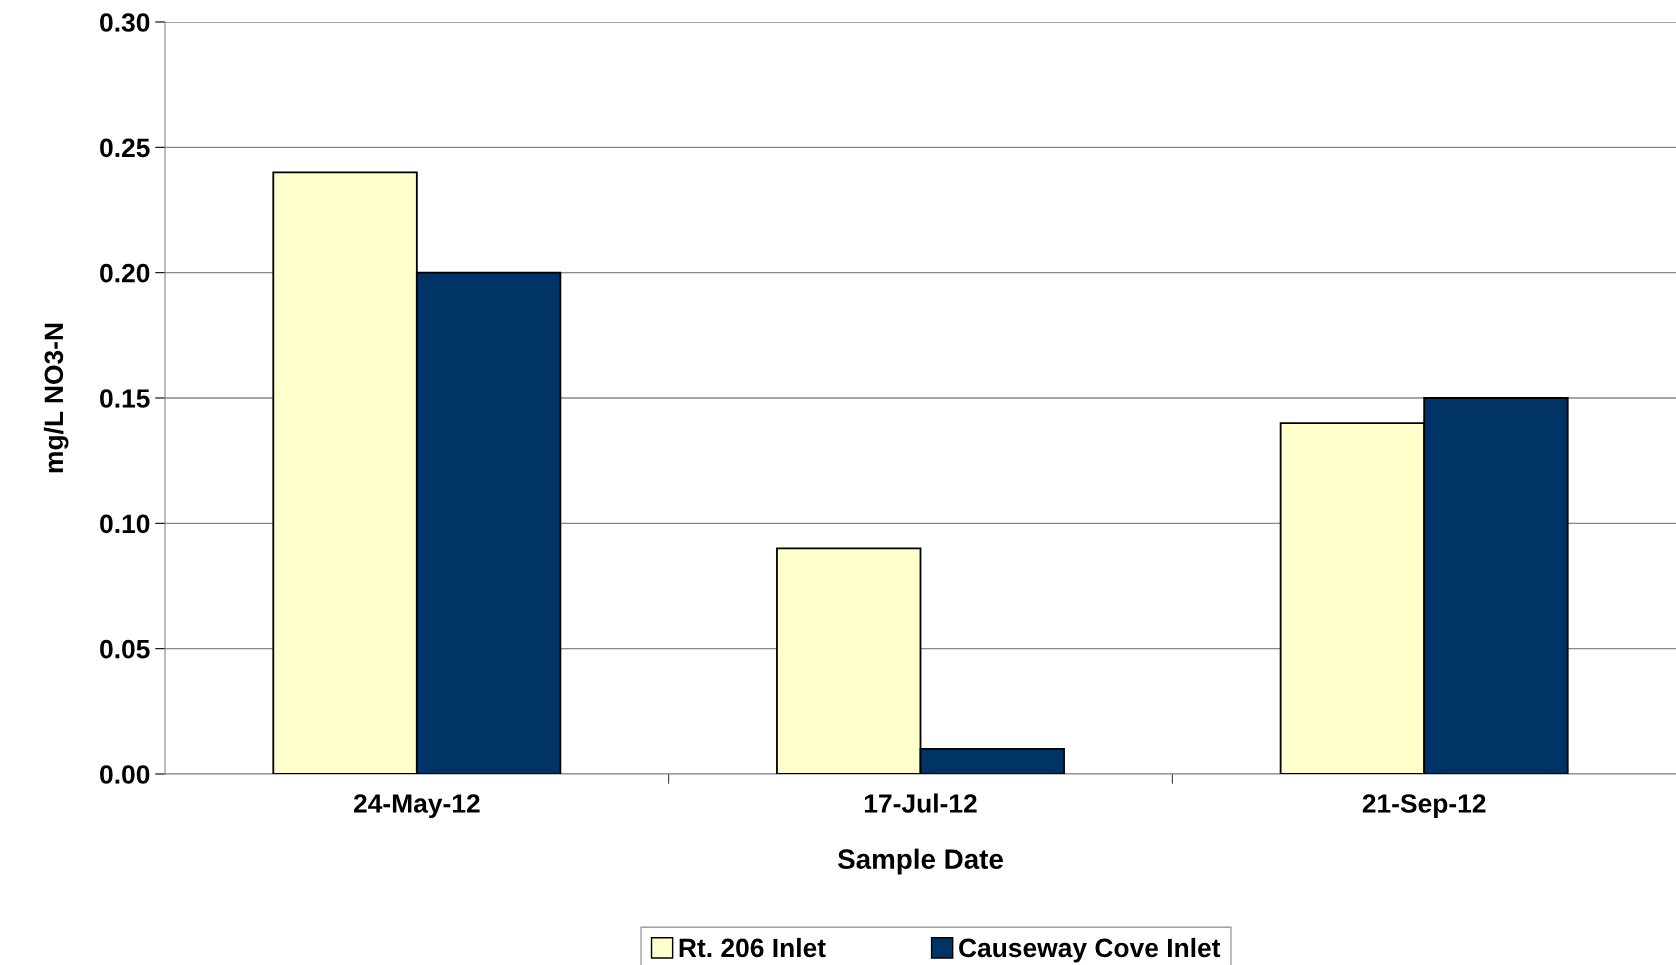 The width and height of the screenshot is (1676, 965). Describe the element at coordinates (125, 524) in the screenshot. I see `y-tick-label: 0.10` at that location.